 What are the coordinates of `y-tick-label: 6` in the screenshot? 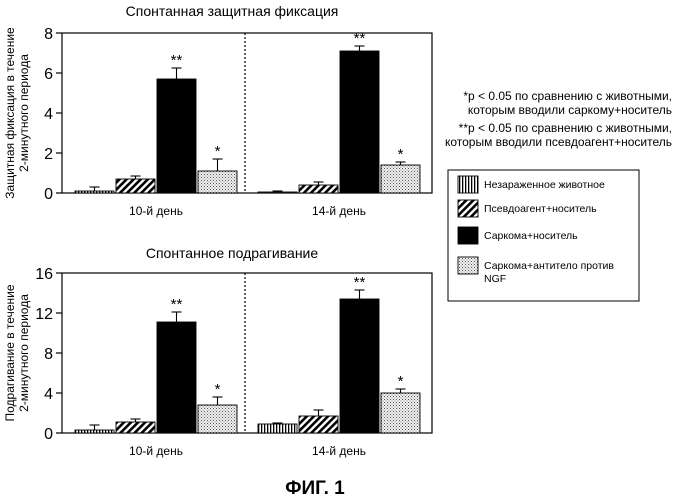 It's located at (48, 74).